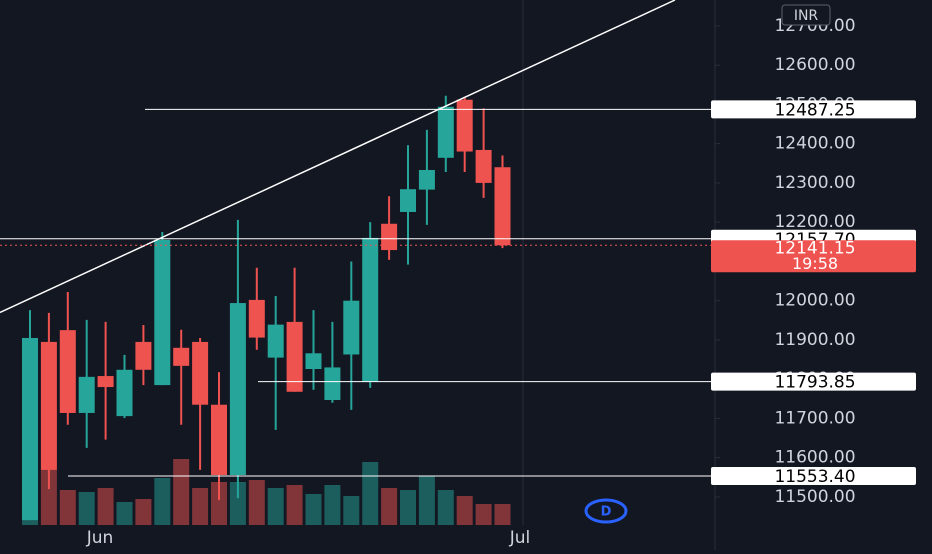 The height and width of the screenshot is (554, 932). I want to click on last-price-tag, so click(813, 256).